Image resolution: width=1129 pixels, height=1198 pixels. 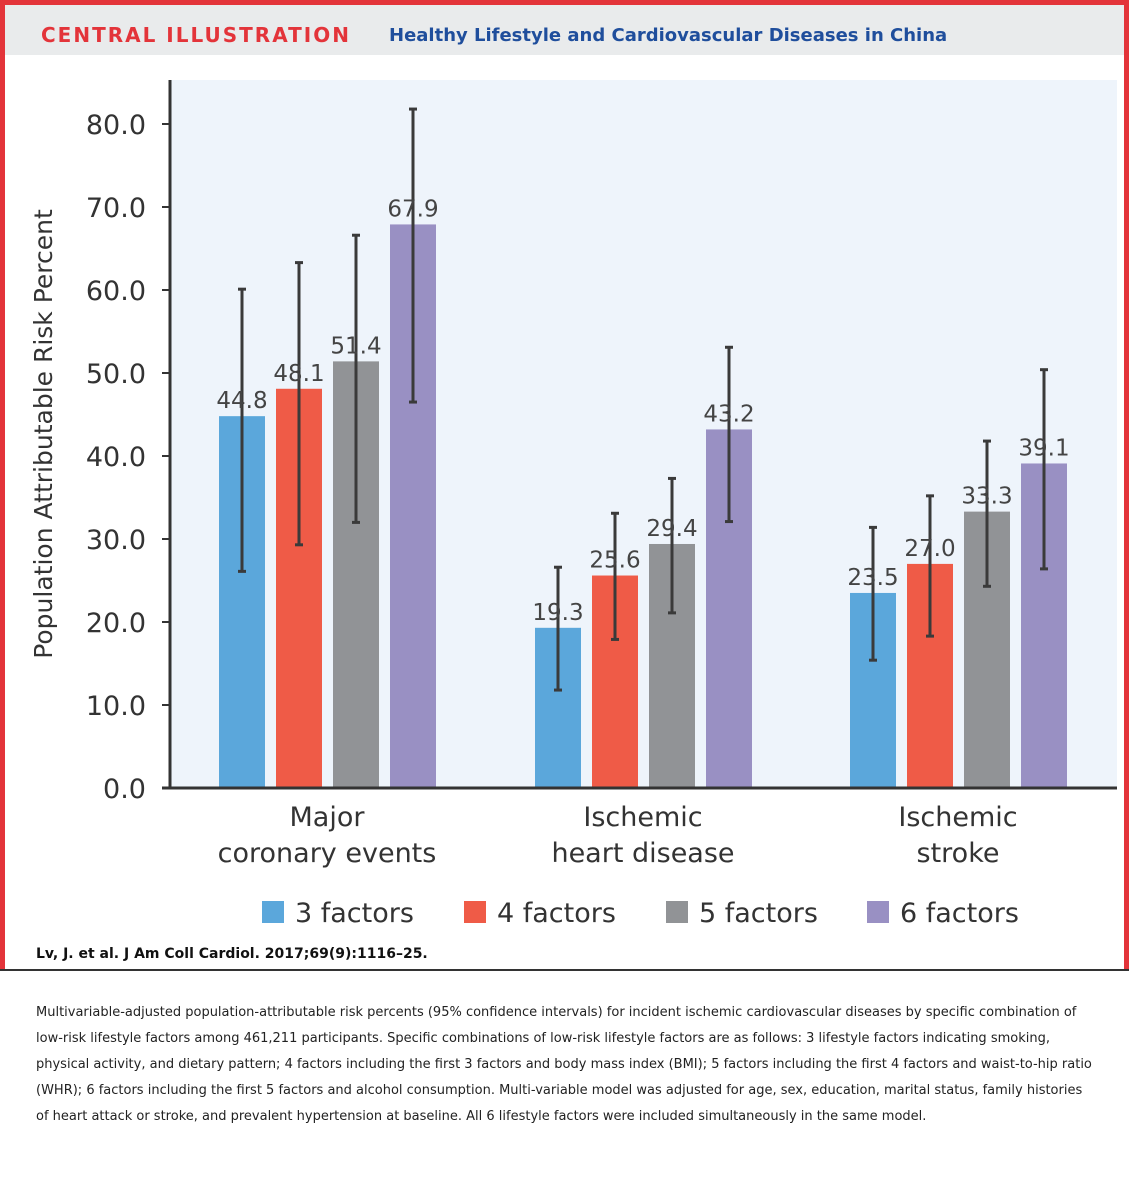 What do you see at coordinates (614, 561) in the screenshot?
I see `data-label: 25.6` at bounding box center [614, 561].